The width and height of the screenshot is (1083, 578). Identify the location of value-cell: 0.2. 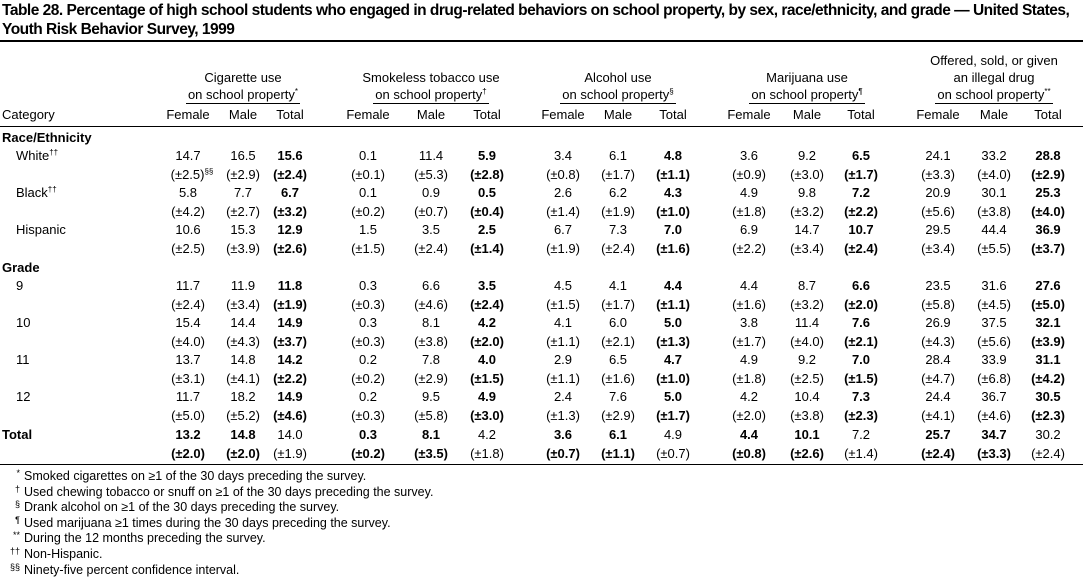
(368, 360).